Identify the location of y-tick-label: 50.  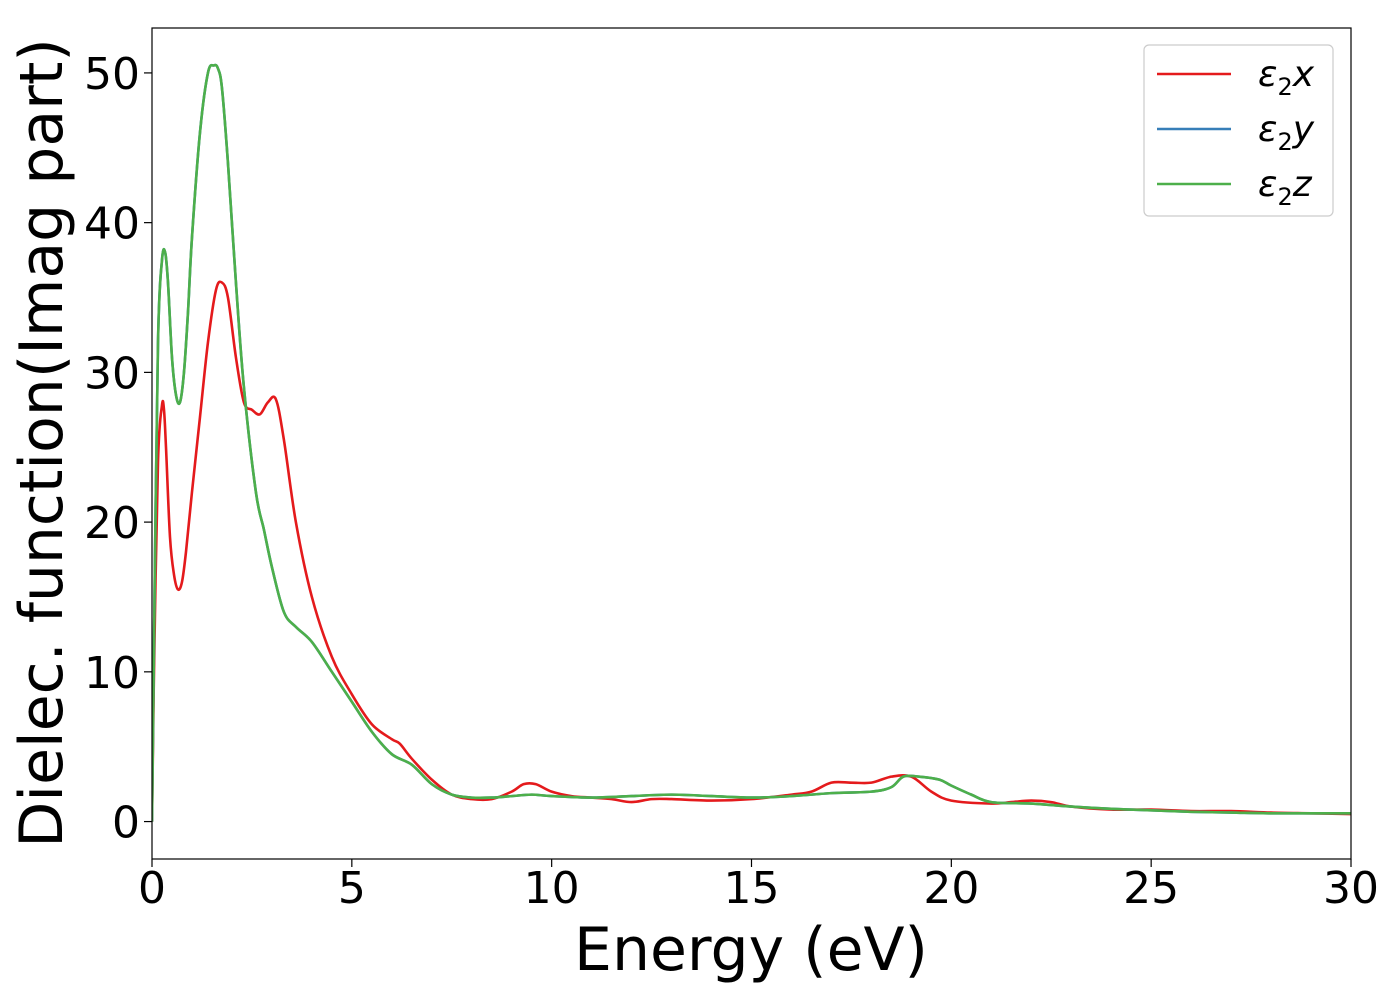
(112, 74).